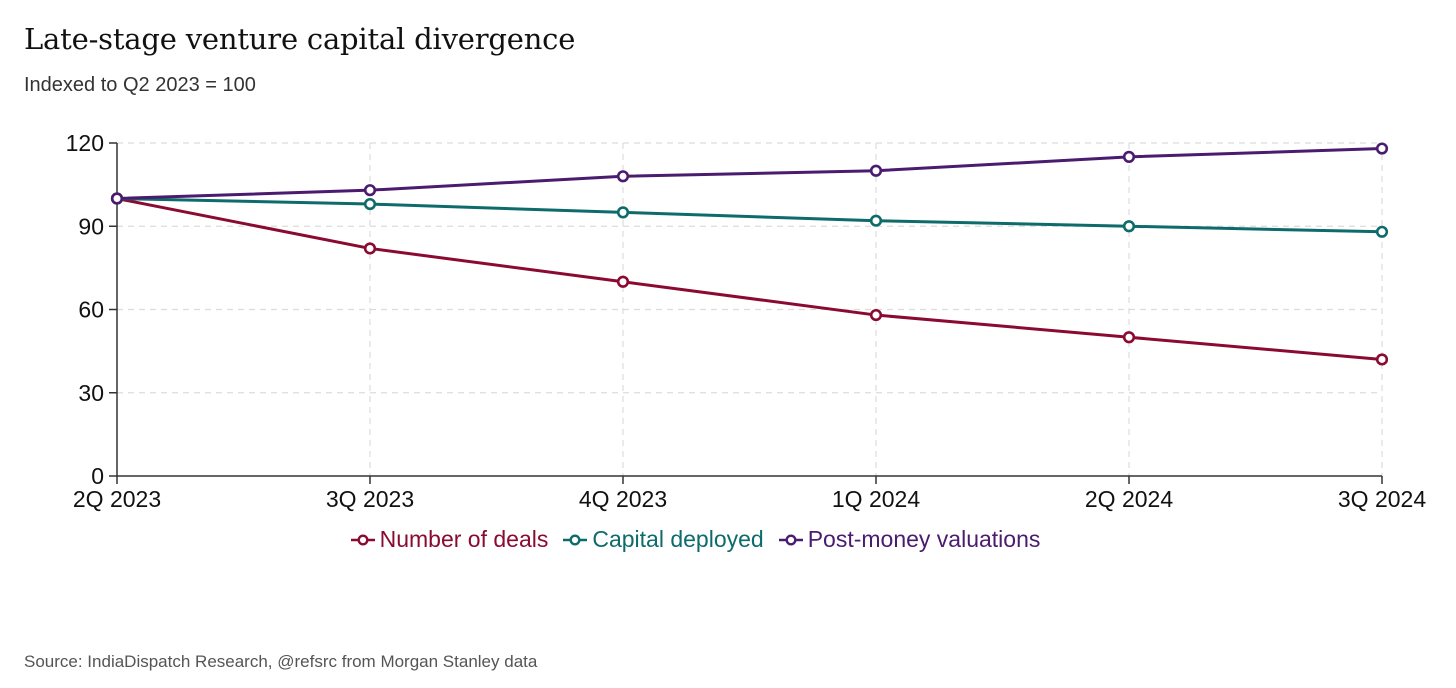  Describe the element at coordinates (1382, 499) in the screenshot. I see `x-tick-label: 3Q 2024` at that location.